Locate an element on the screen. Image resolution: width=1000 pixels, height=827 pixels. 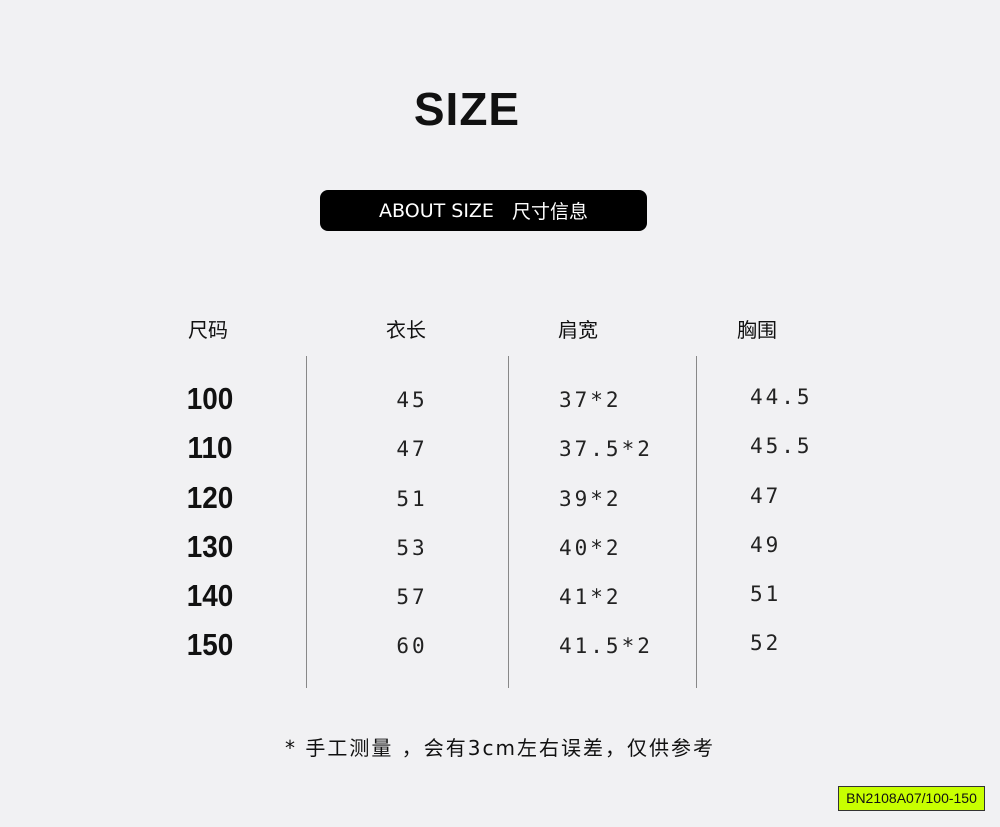
chest-cell: 51 is located at coordinates (766, 594).